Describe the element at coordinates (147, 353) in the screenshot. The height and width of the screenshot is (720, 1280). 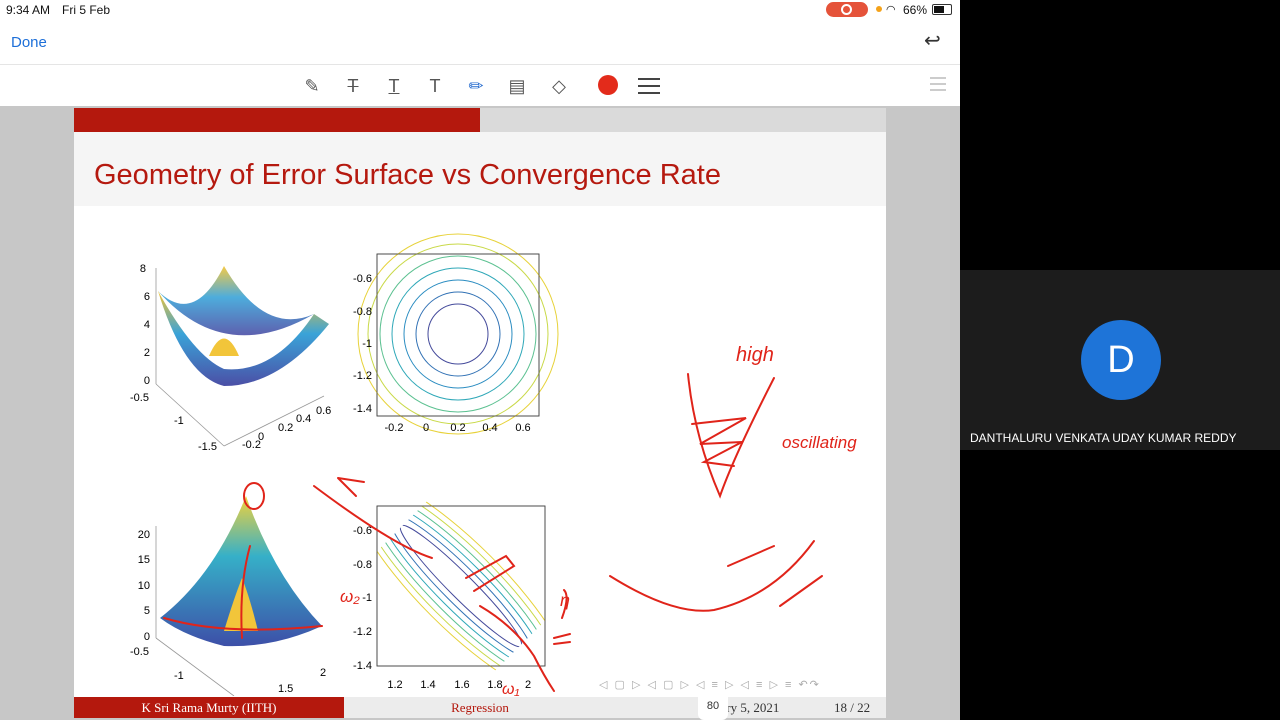
I see `plot1-z-tick: 2` at that location.